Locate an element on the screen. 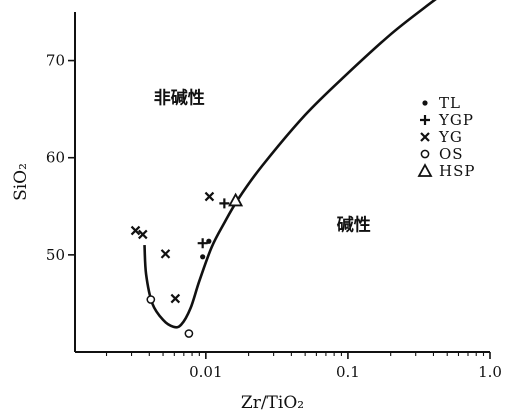 The height and width of the screenshot is (417, 513). legend-label-os: OS is located at coordinates (451, 154).